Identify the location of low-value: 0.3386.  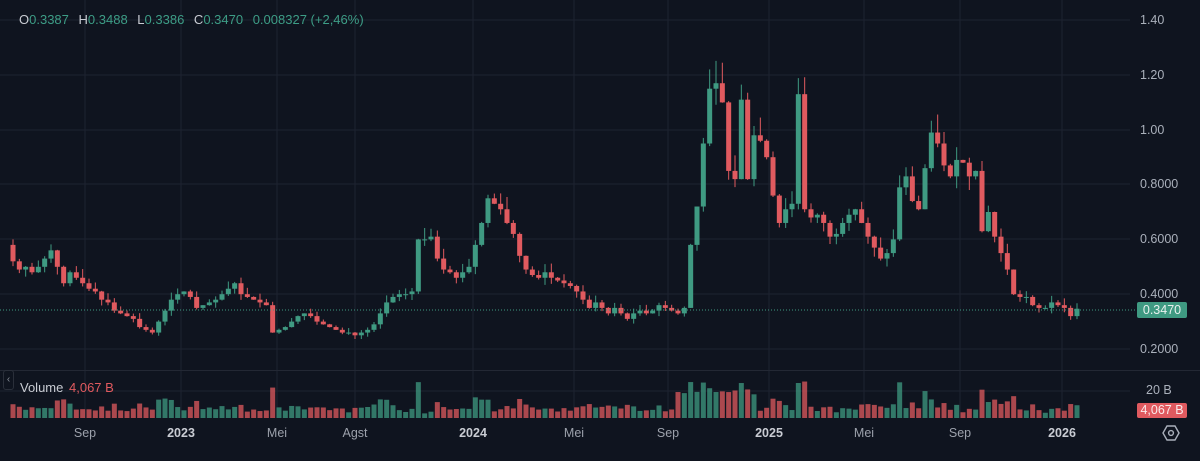
(164, 19).